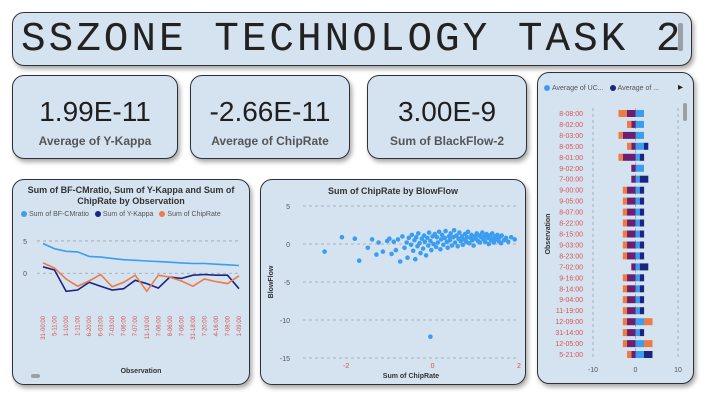  Describe the element at coordinates (95, 141) in the screenshot. I see `kpi-label: Average of Y-Kappa` at that location.